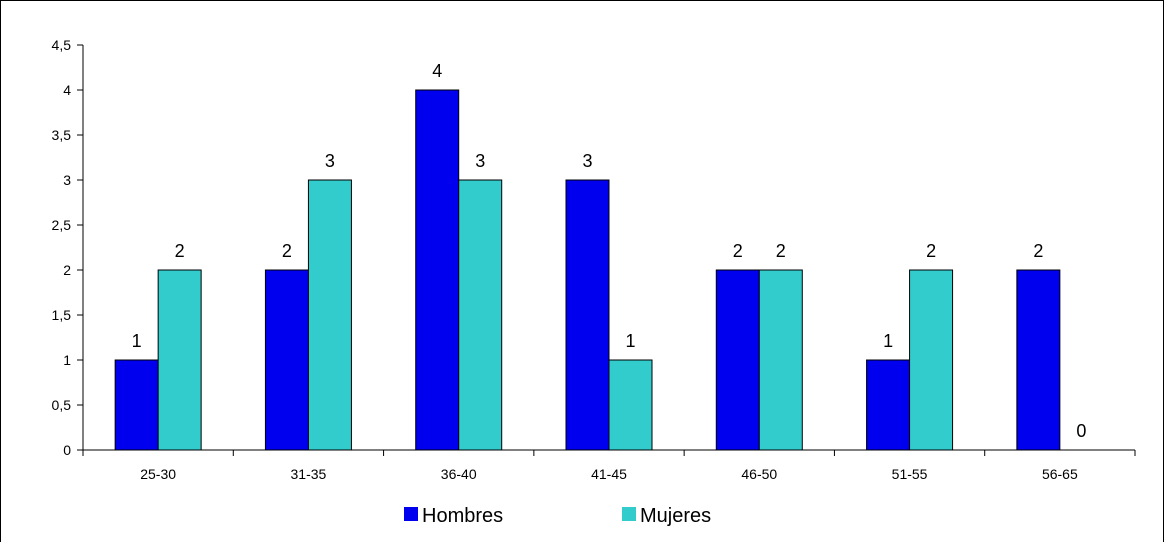  What do you see at coordinates (557, 516) in the screenshot?
I see `legend: Hombres Mujeres` at bounding box center [557, 516].